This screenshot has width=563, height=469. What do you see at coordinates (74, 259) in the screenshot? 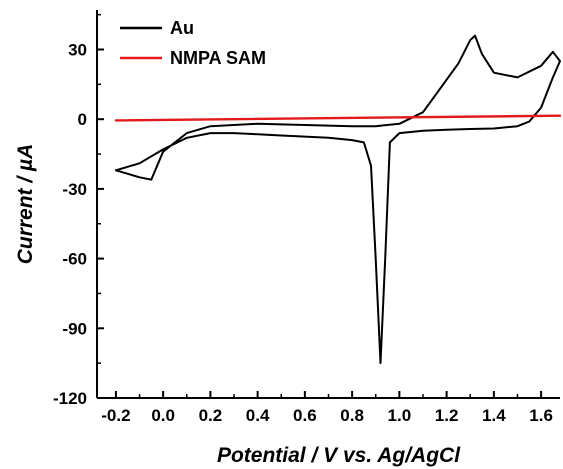
I see `y-tick-label: -60` at bounding box center [74, 259].